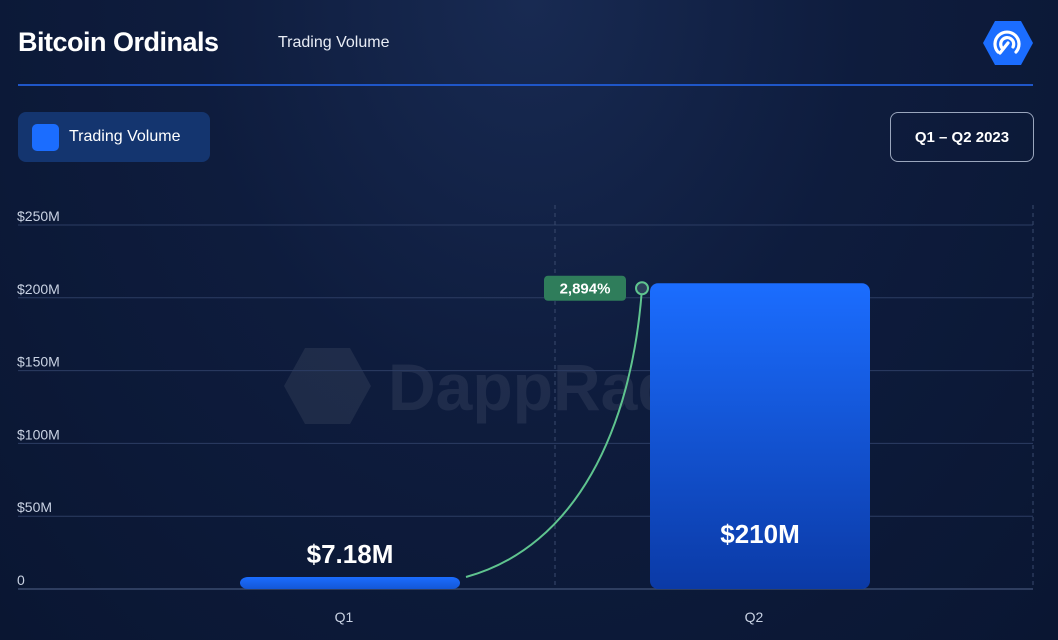 This screenshot has height=640, width=1058. I want to click on y-tick-label: 0, so click(21, 580).